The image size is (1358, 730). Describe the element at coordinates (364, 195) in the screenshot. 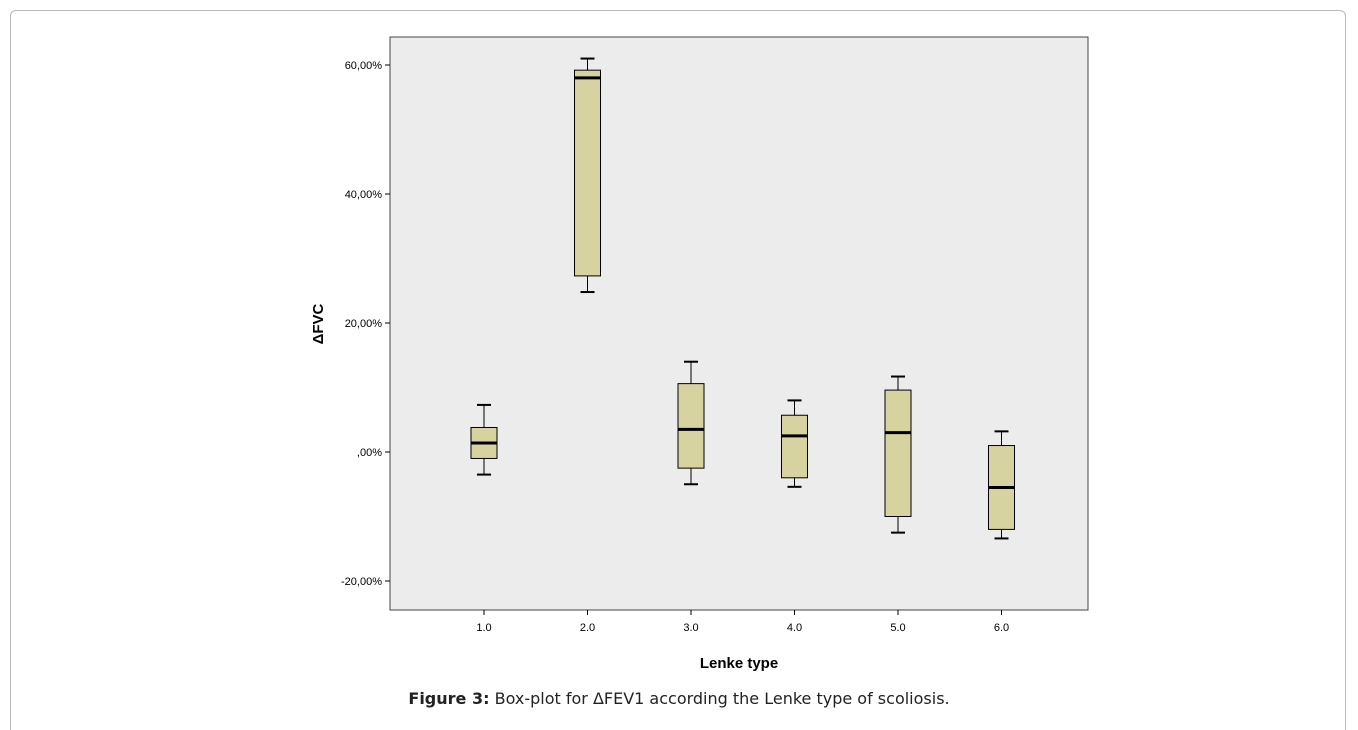

I see `y-tick-label: 40,00%` at that location.